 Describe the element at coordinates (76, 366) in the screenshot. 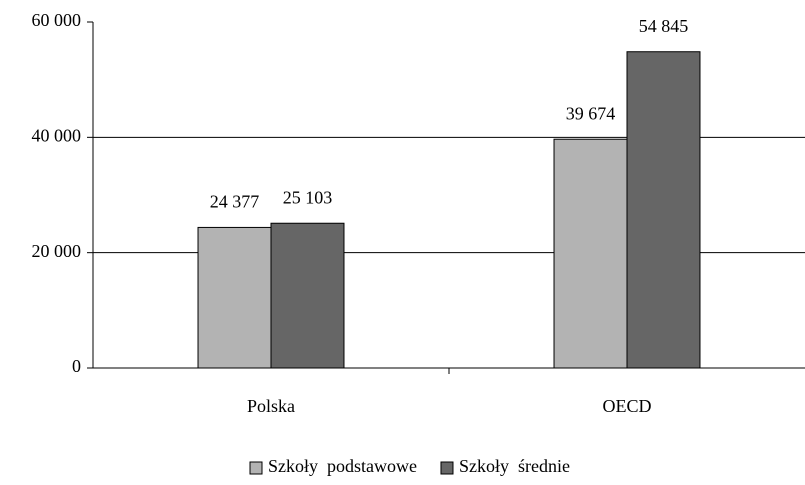

I see `y-tick-label: 0` at that location.